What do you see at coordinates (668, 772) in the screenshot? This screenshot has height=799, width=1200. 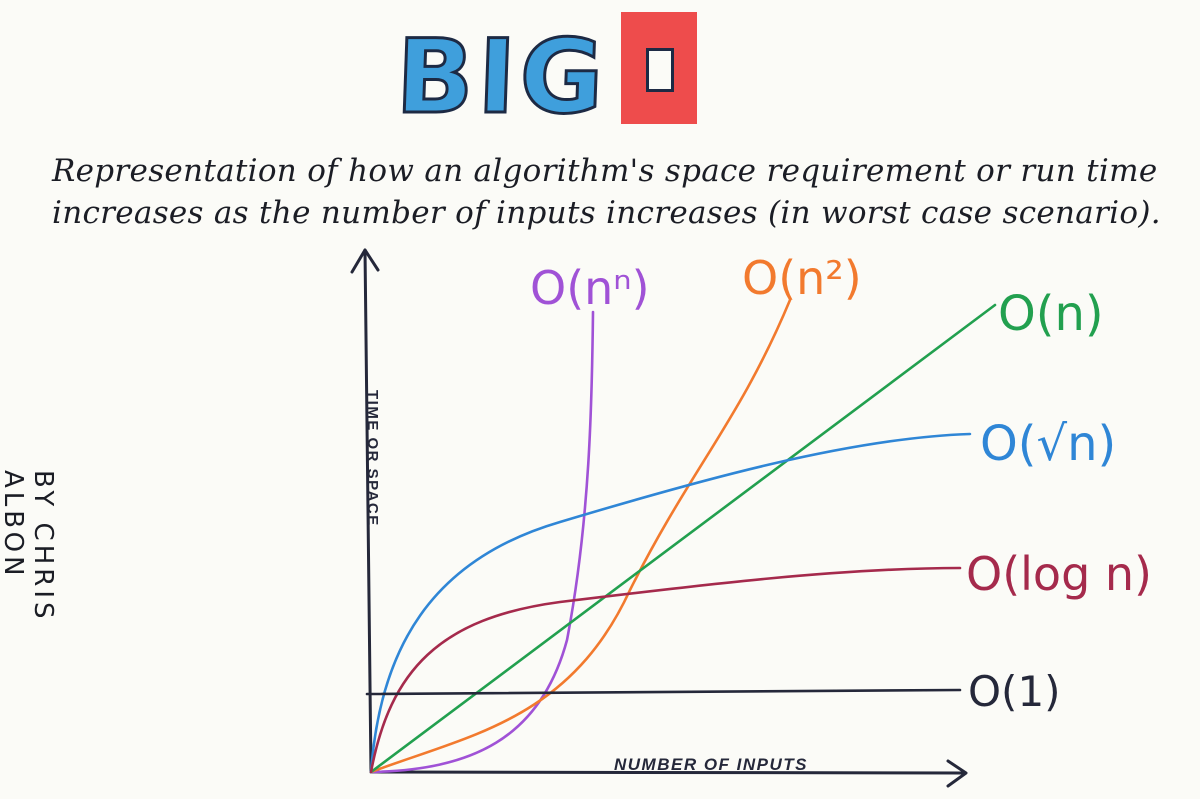 I see `x-axis-line` at bounding box center [668, 772].